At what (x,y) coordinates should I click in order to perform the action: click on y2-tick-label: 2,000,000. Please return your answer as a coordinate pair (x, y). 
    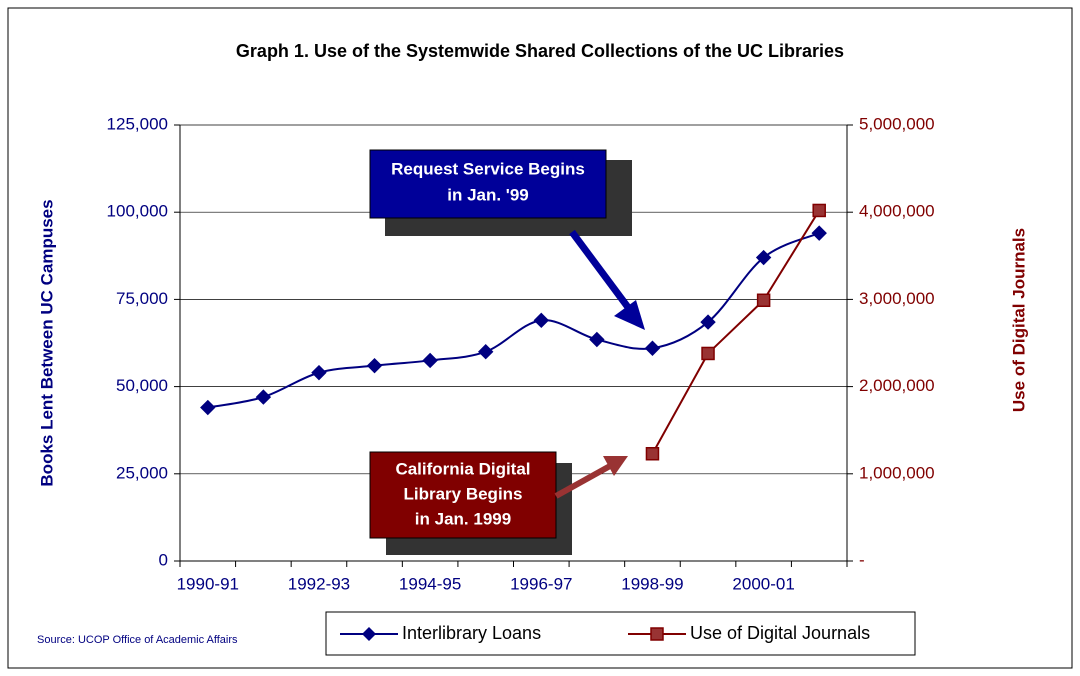
    Looking at the image, I should click on (897, 385).